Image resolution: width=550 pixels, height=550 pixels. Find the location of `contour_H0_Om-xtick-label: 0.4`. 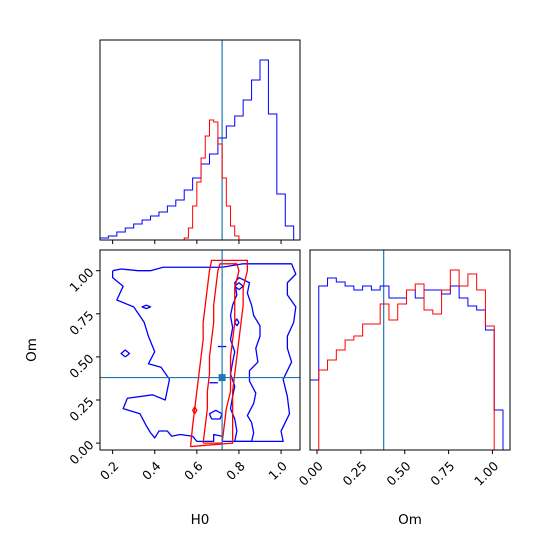

contour_H0_Om-xtick-label: 0.4 is located at coordinates (151, 470).